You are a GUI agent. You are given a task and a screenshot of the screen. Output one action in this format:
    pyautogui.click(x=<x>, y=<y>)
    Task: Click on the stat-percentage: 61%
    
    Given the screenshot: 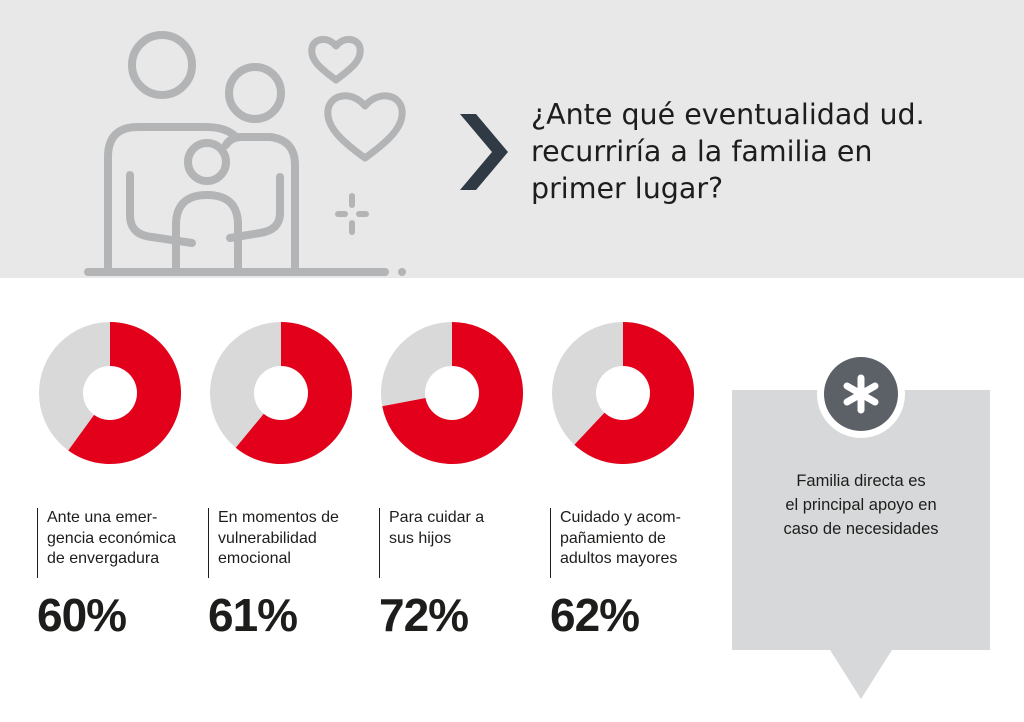 What is the action you would take?
    pyautogui.click(x=253, y=615)
    